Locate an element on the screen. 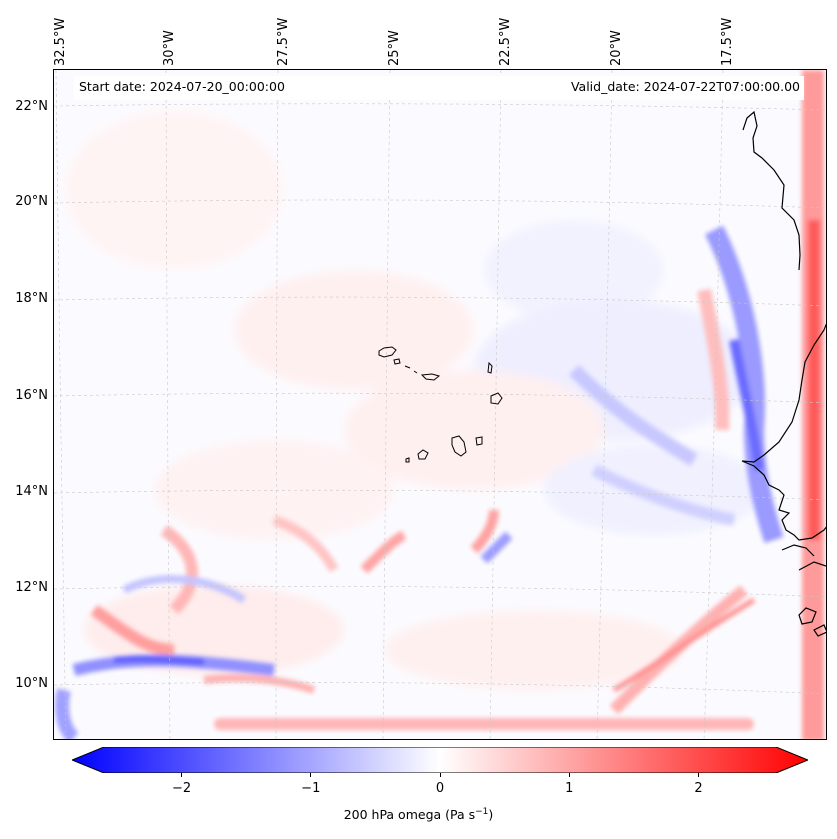 The width and height of the screenshot is (837, 839). lon-label-30w: 30°W is located at coordinates (169, 48).